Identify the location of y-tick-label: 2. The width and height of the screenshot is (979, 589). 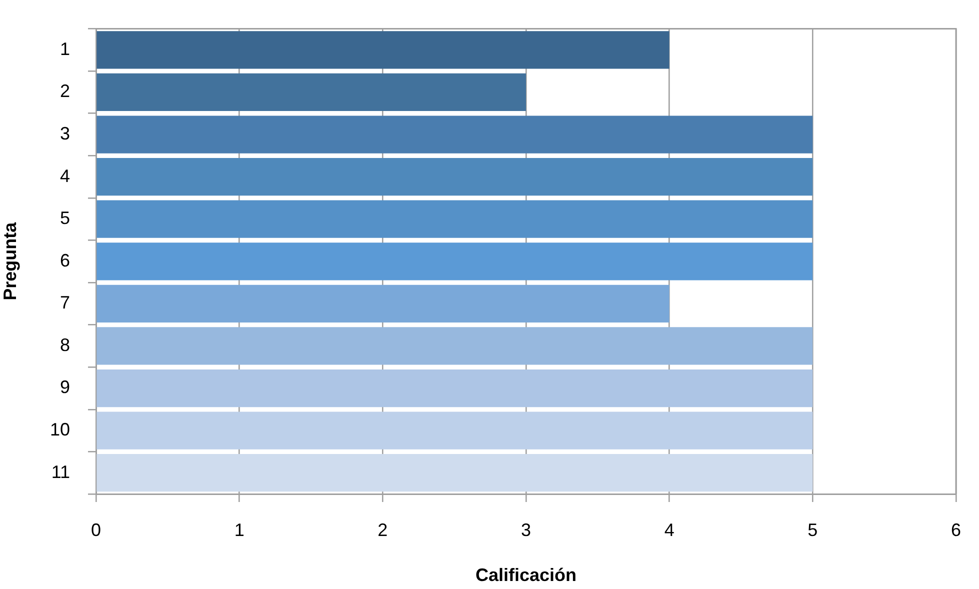
(65, 91).